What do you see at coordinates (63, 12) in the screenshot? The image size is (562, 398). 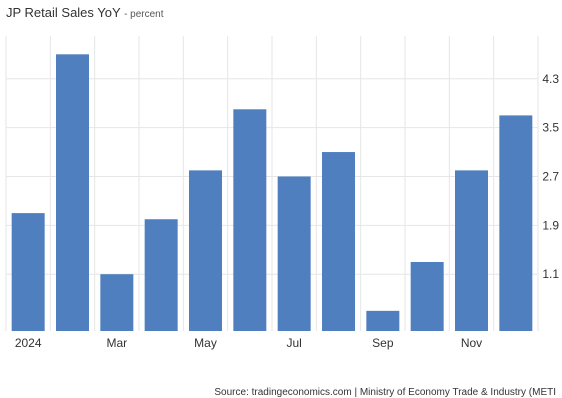 I see `chart-title-text: JP Retail Sales YoY` at bounding box center [63, 12].